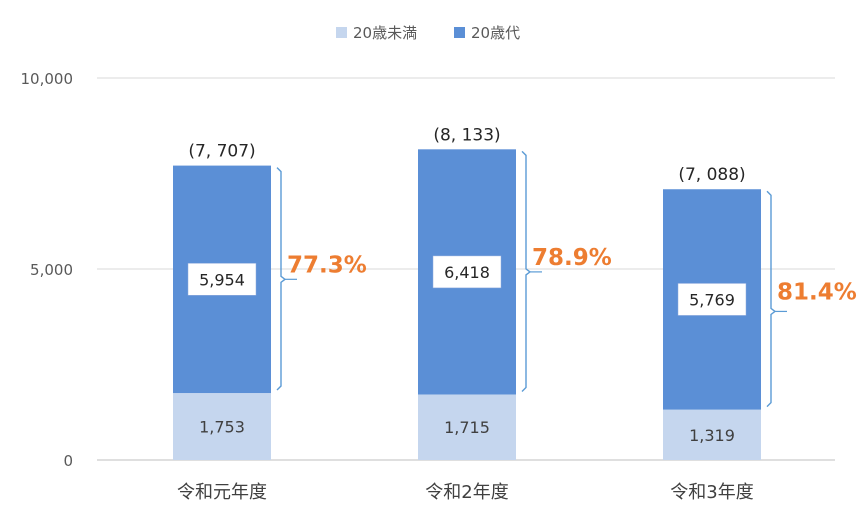  I want to click on x-category-label: 令和元年度, so click(222, 492).